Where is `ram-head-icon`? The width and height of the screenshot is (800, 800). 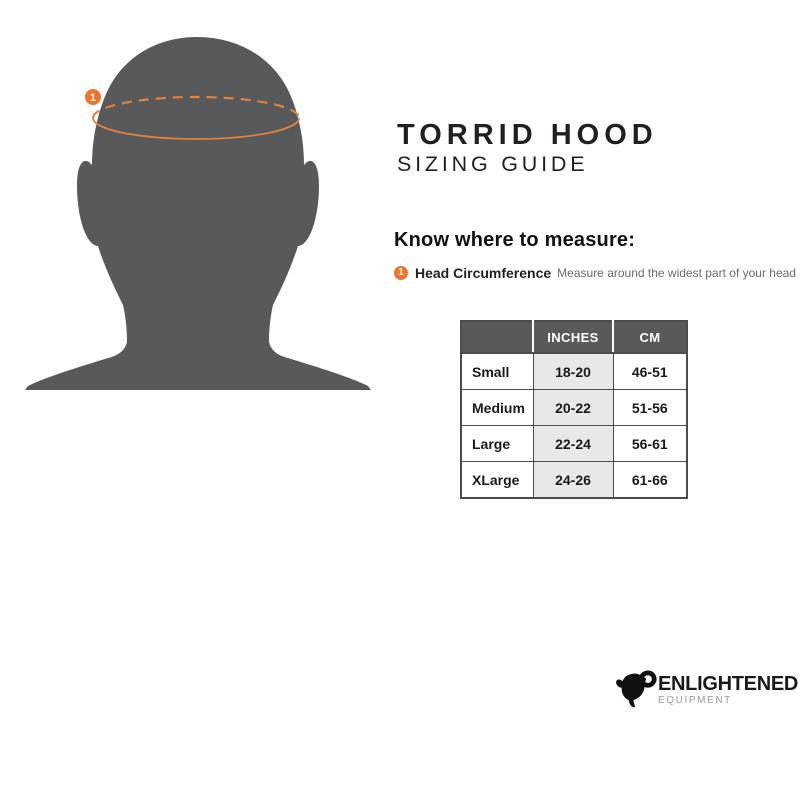
ram-head-icon is located at coordinates (636, 689).